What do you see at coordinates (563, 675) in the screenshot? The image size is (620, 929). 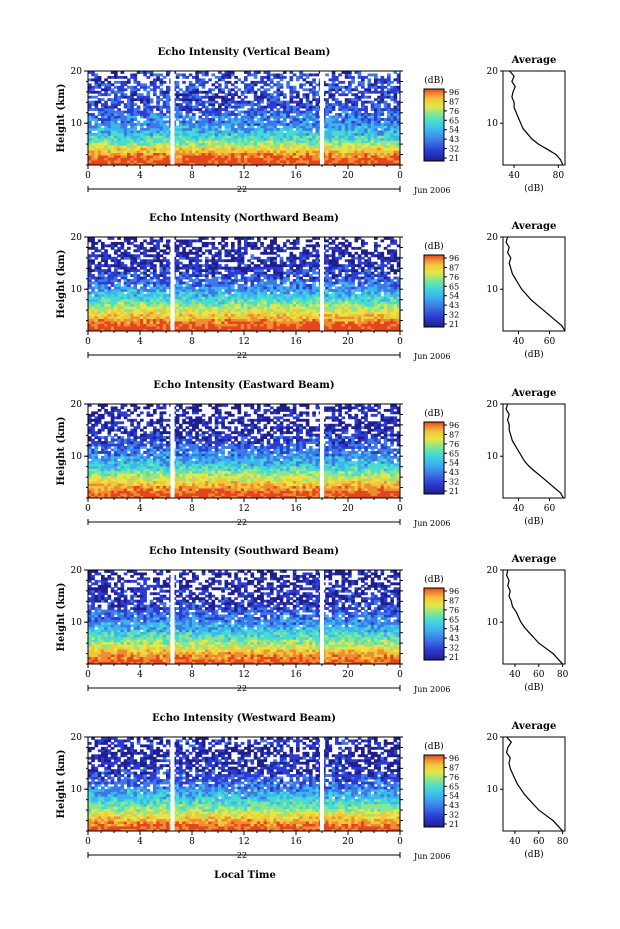 I see `profile-x-tick-label: 80` at bounding box center [563, 675].